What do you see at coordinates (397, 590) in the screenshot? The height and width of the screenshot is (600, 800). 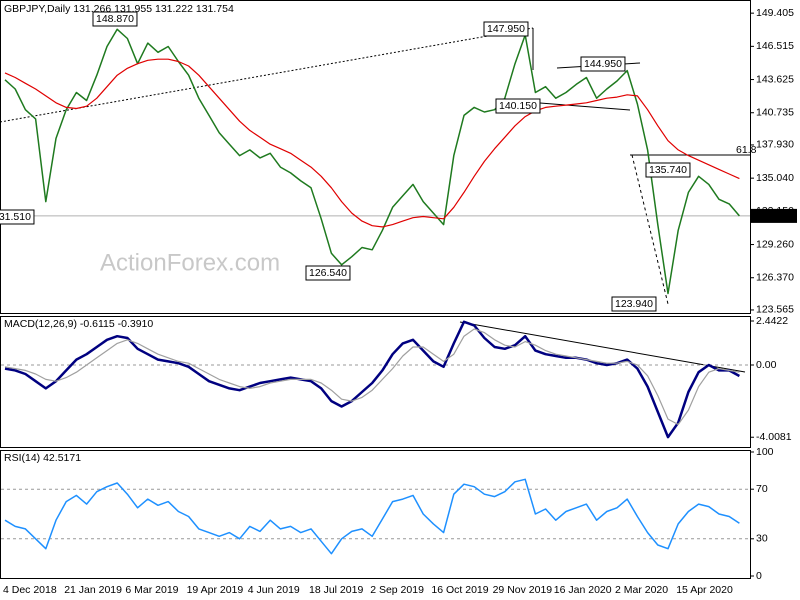 I see `x-tick-label: 2 Sep 2019` at bounding box center [397, 590].